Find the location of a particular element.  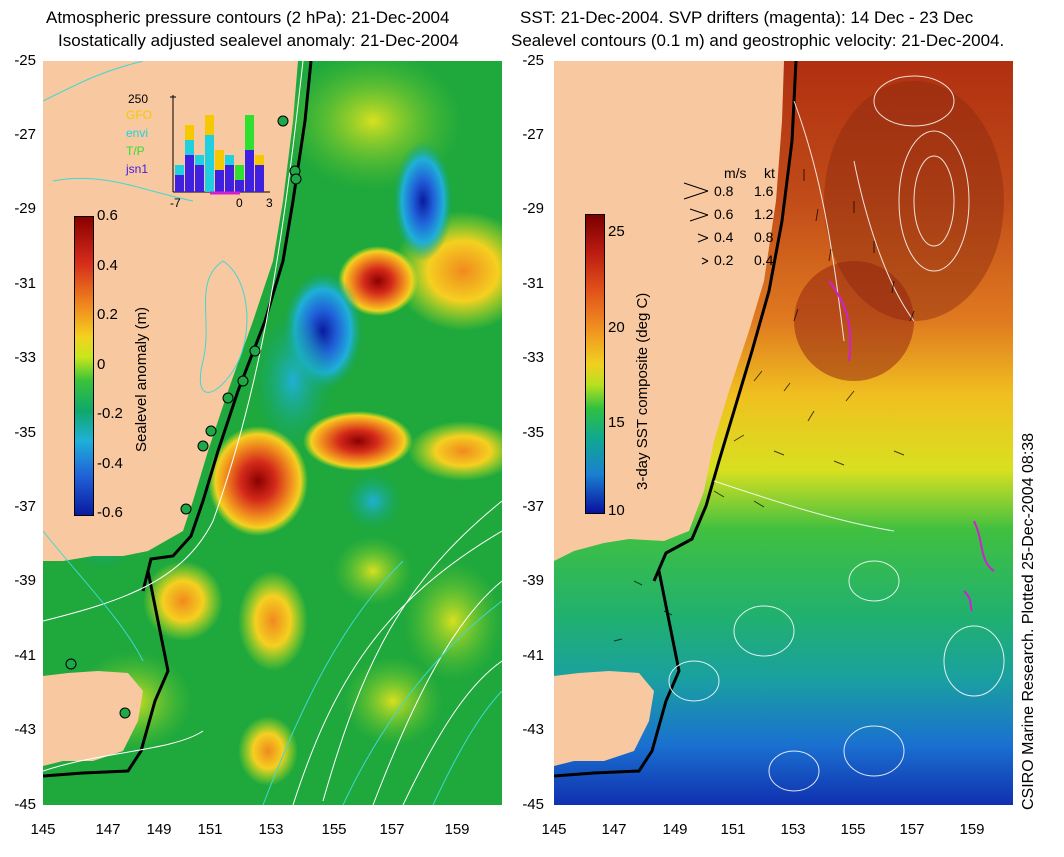

right-ytick-3: -31 is located at coordinates (533, 283).